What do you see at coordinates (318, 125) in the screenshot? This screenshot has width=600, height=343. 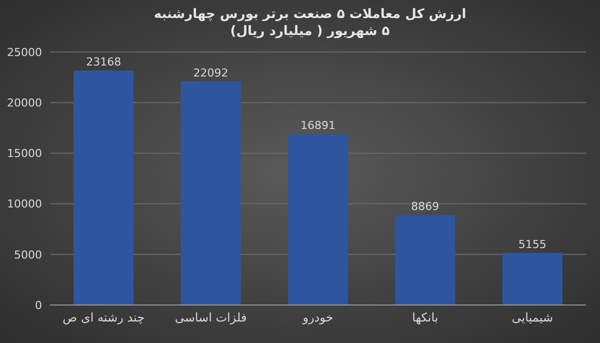 I see `data-label: 16891` at bounding box center [318, 125].